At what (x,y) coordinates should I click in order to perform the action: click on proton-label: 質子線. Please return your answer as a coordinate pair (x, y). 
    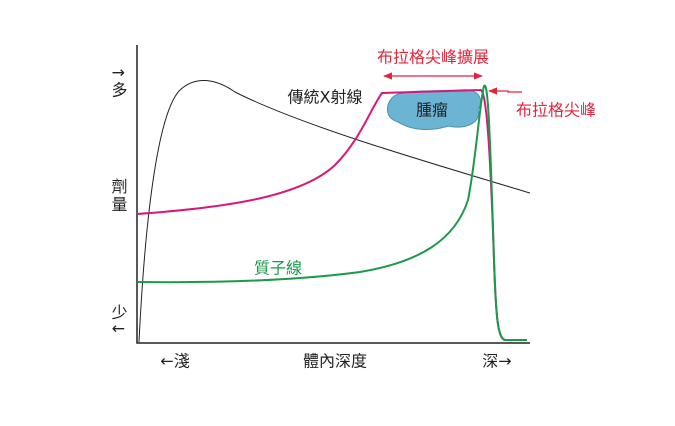
    Looking at the image, I should click on (278, 268).